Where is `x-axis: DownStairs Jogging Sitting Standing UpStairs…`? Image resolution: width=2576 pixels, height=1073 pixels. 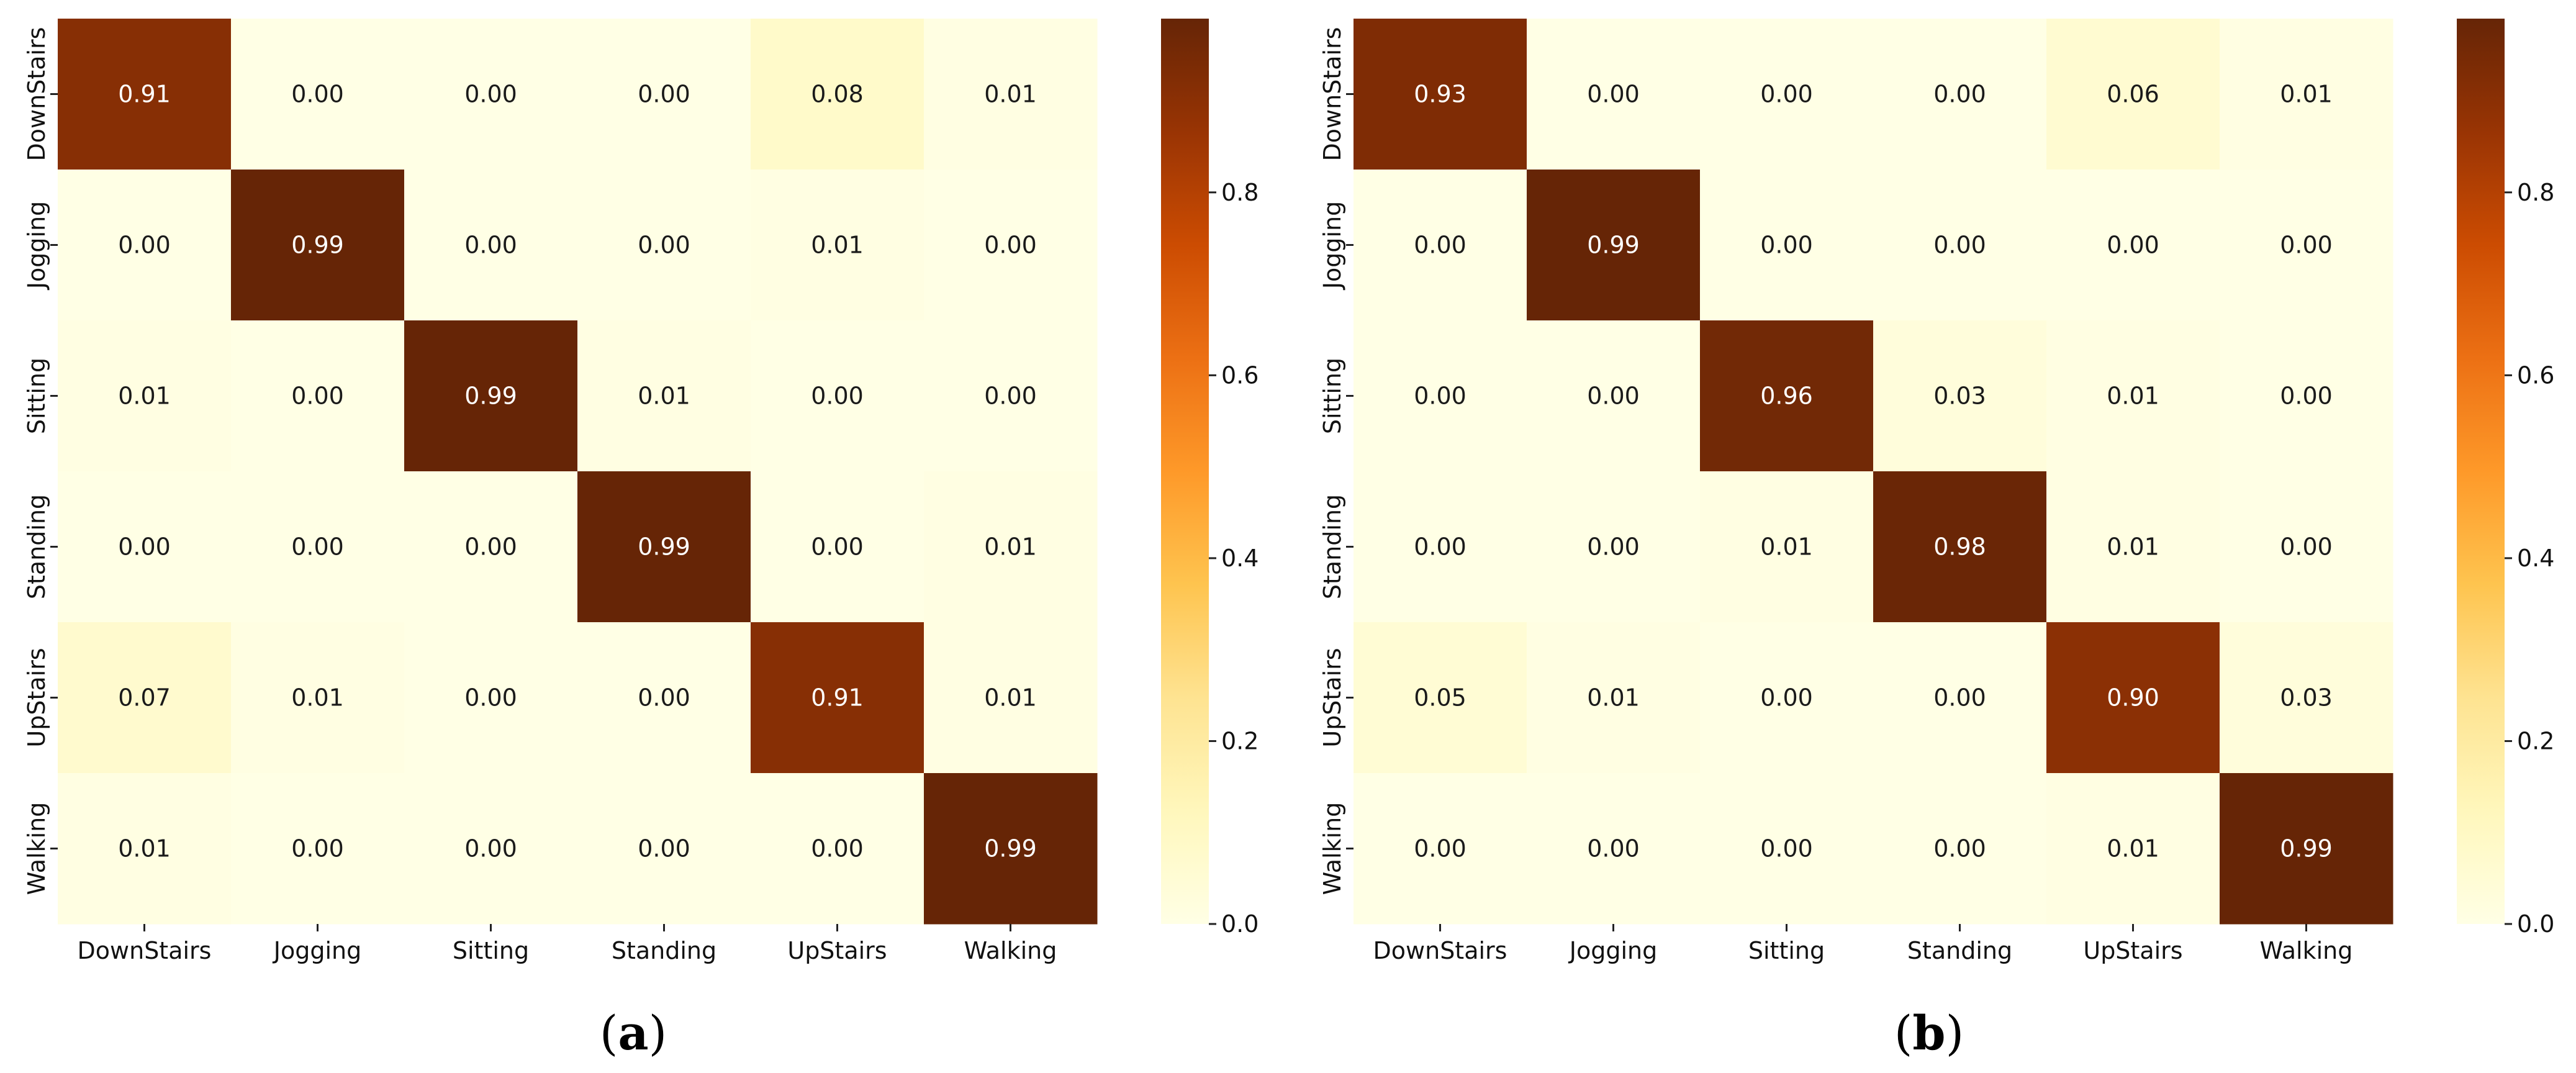 x-axis: DownStairs Jogging Sitting Standing UpStairs… is located at coordinates (1863, 944).